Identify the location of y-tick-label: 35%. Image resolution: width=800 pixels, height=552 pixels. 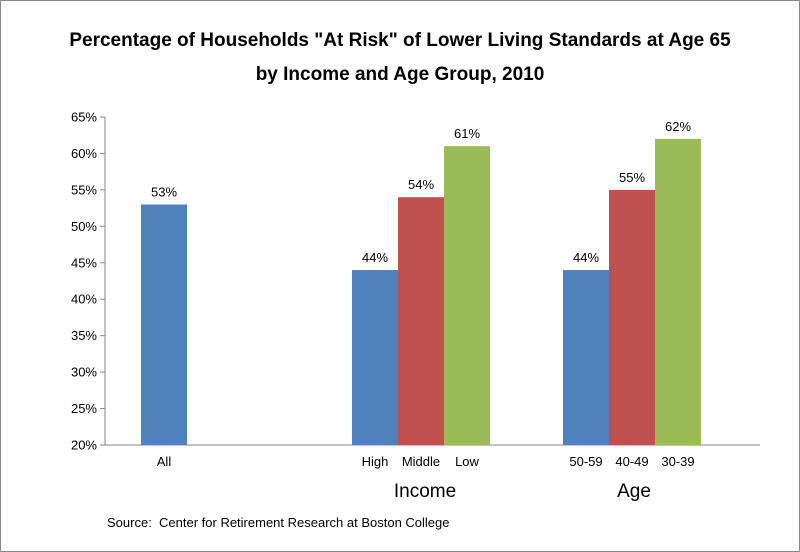
(84, 335).